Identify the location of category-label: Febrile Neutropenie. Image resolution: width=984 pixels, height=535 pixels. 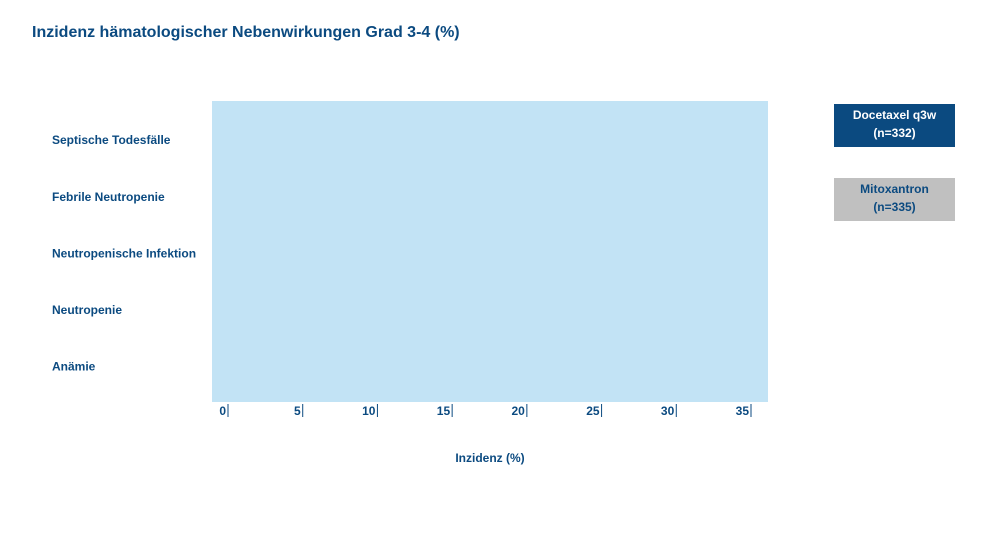
(108, 197).